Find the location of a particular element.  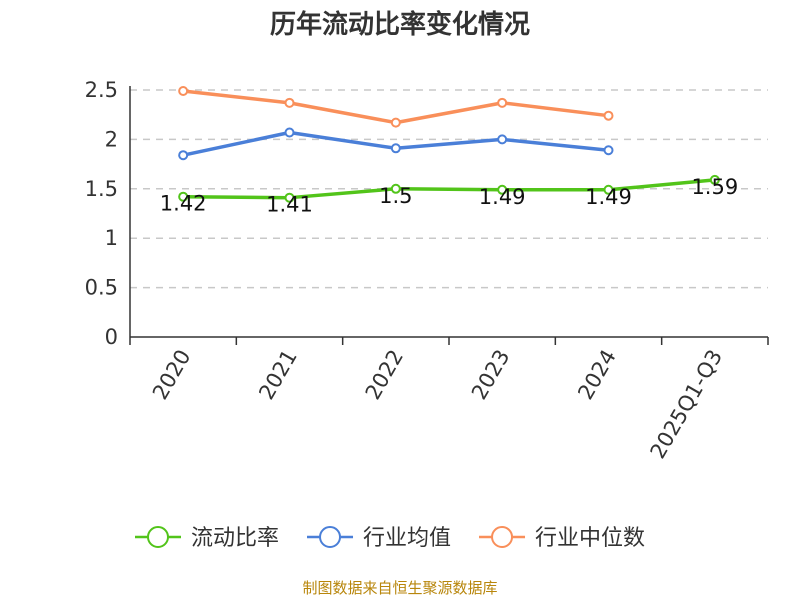

data-label: 1.42 is located at coordinates (183, 204).